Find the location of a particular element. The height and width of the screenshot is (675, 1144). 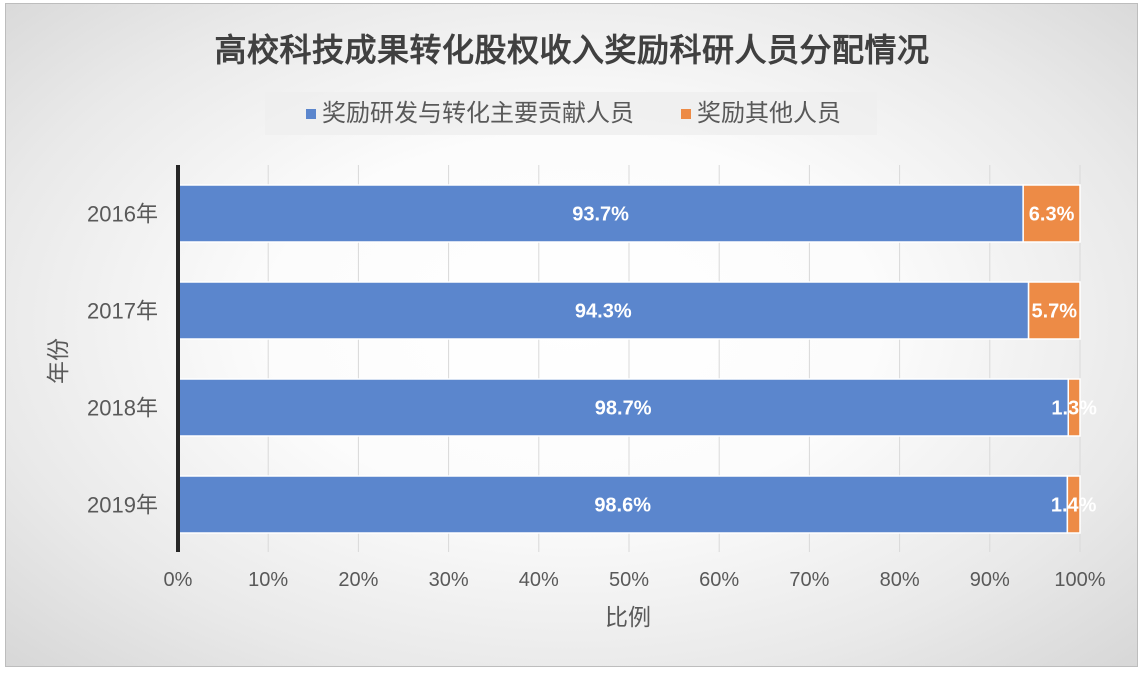

x-tick-label: 50% is located at coordinates (629, 580).